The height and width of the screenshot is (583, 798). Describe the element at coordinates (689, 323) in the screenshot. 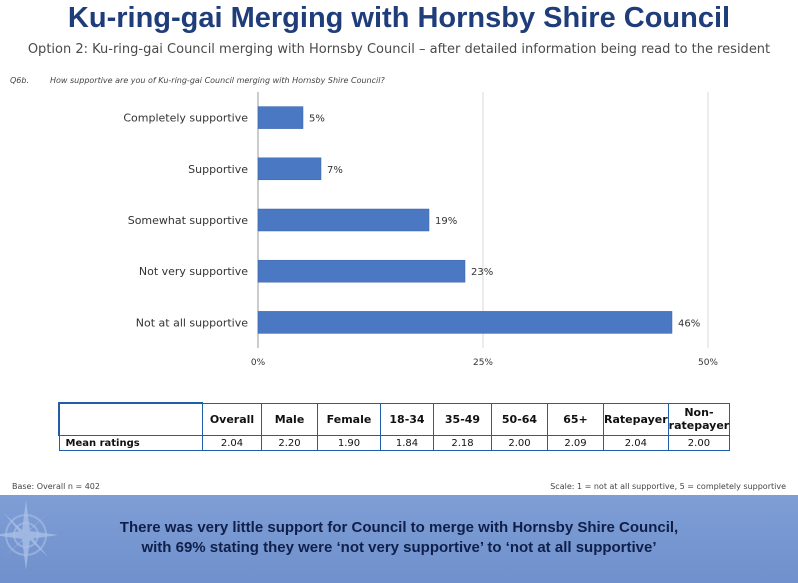

I see `data-label: 46%` at that location.